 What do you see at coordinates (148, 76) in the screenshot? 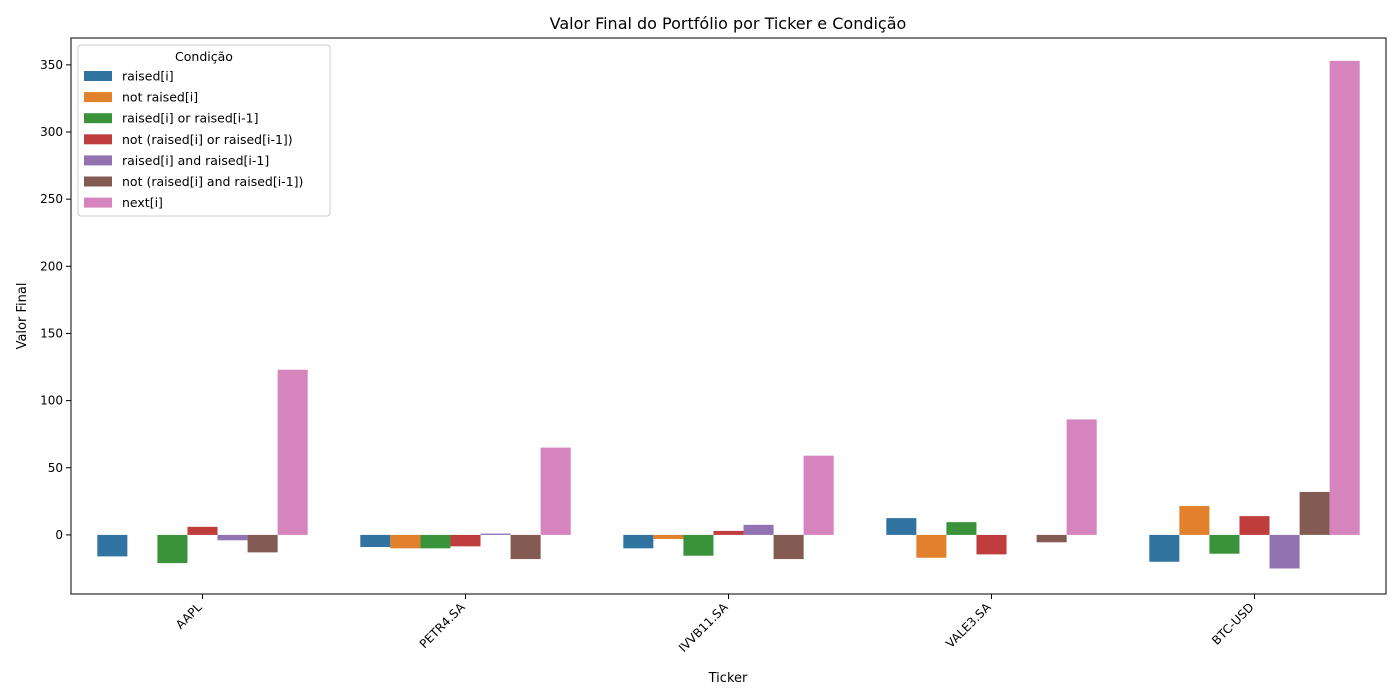
I see `legend-label: raised[i]` at bounding box center [148, 76].